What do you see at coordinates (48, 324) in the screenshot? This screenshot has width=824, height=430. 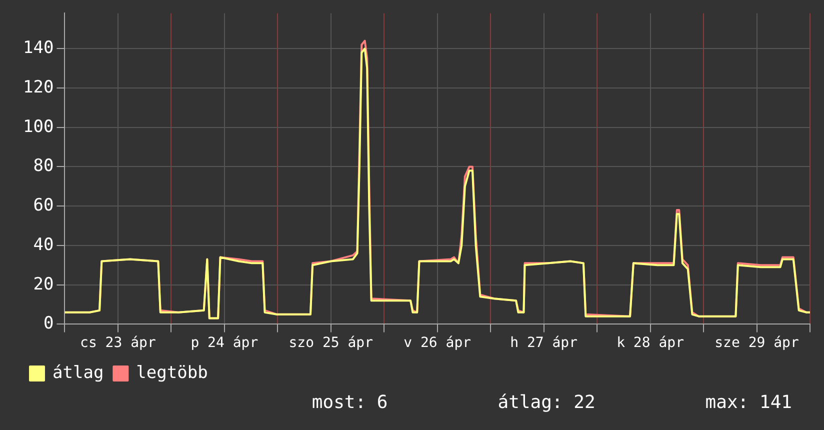 I see `y-tick-label: 0` at bounding box center [48, 324].